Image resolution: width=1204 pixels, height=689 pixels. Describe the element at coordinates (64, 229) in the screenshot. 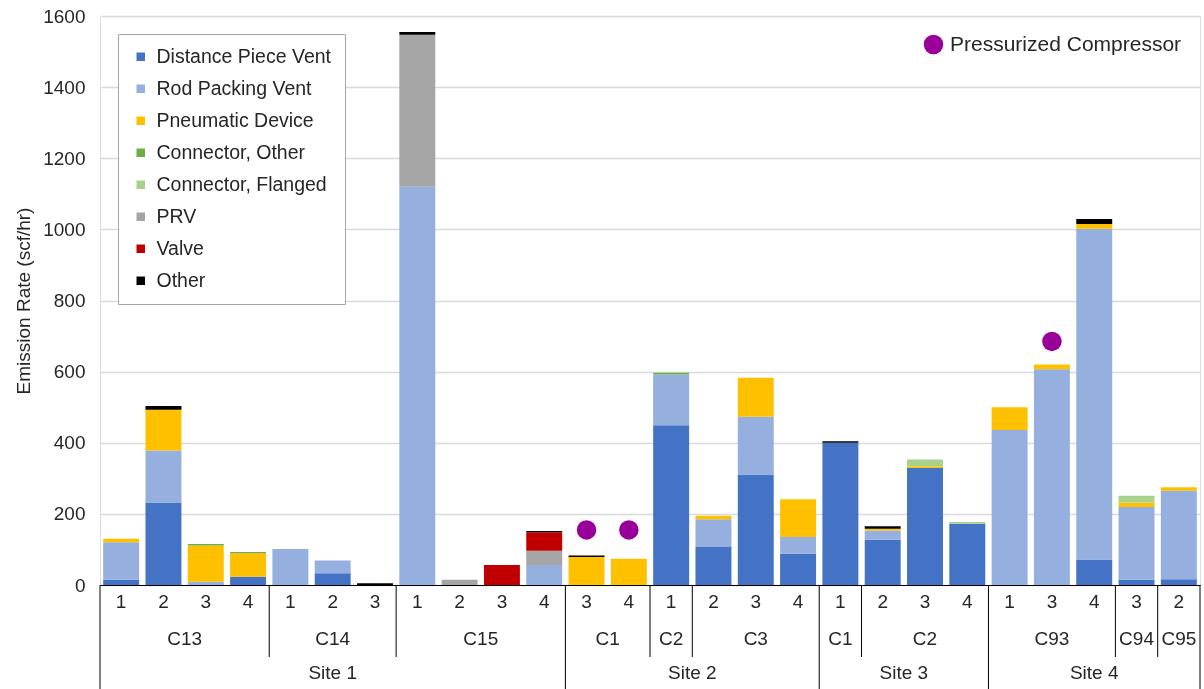

I see `y-tick-label: 1000` at that location.